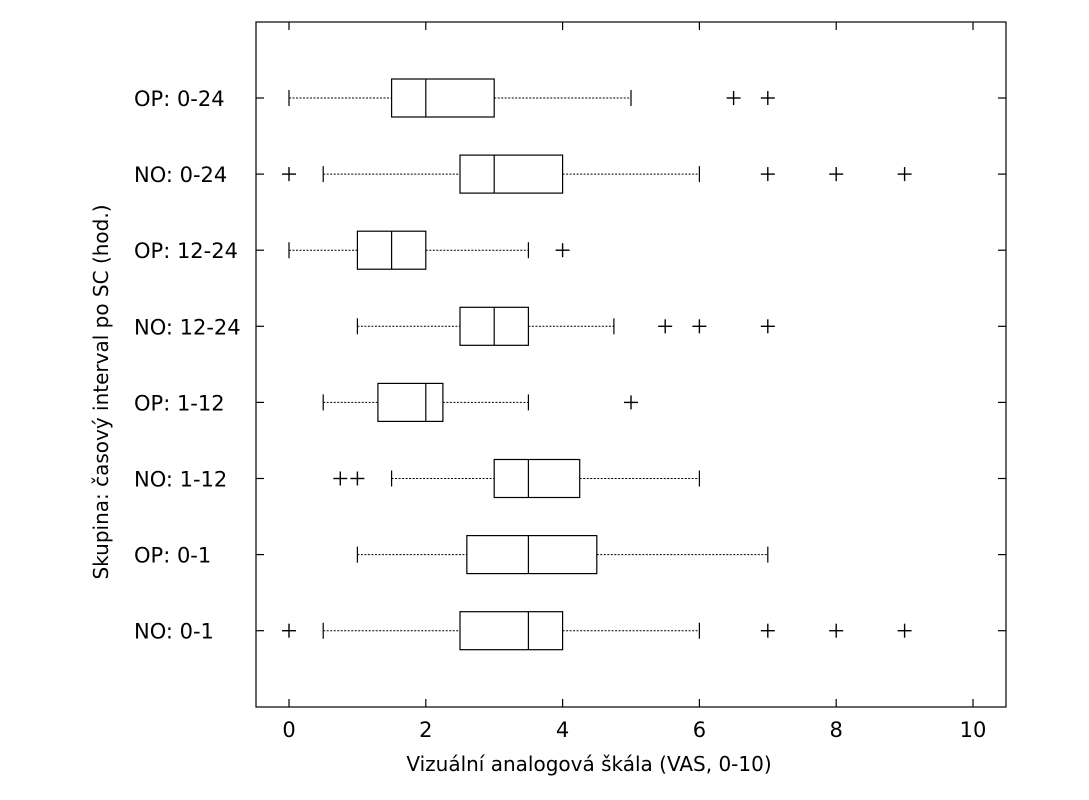 The height and width of the screenshot is (800, 1089). What do you see at coordinates (179, 403) in the screenshot?
I see `category-label: OP: 1-12` at bounding box center [179, 403].